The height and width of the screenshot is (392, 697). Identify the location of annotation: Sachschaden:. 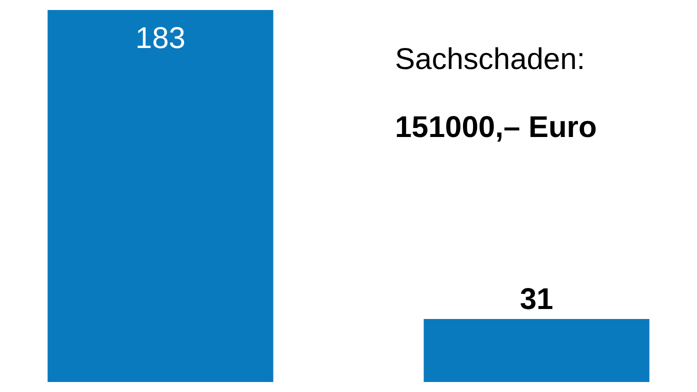
(490, 59).